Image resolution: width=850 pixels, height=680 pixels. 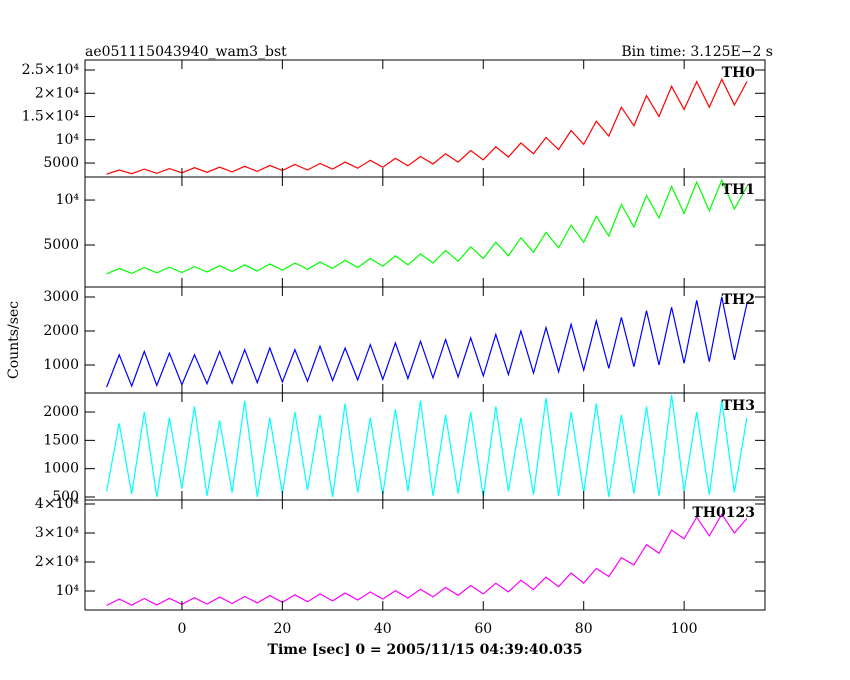 What do you see at coordinates (738, 190) in the screenshot?
I see `legend-label: TH1` at bounding box center [738, 190].